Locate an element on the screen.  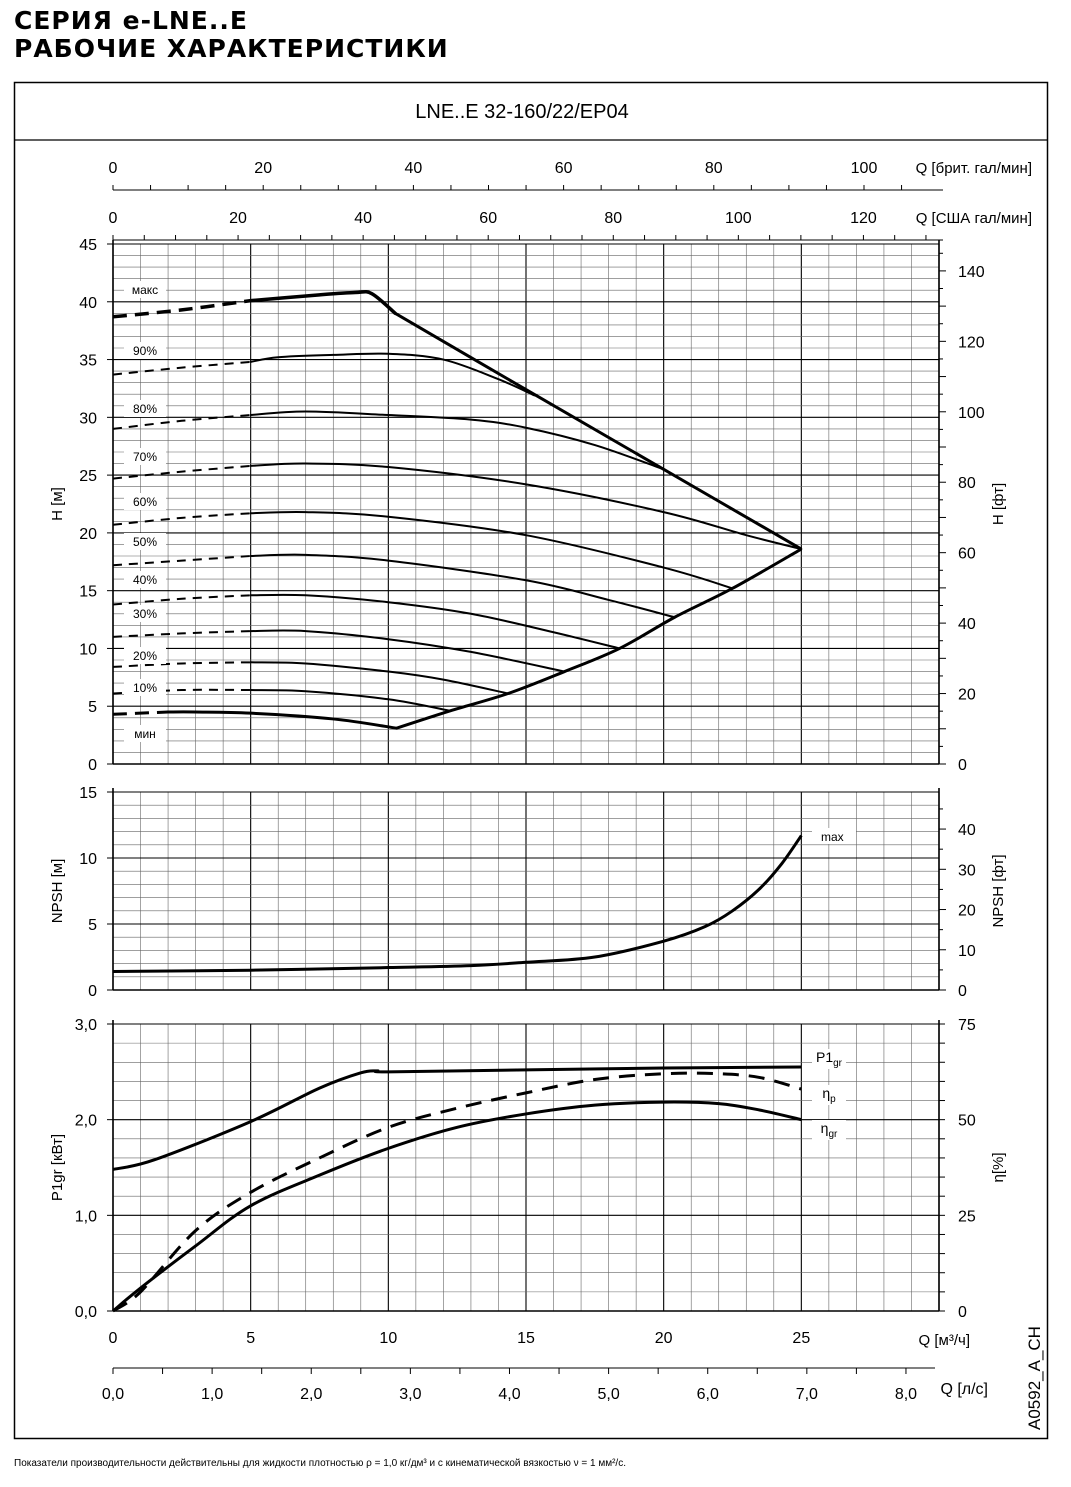
series-label: ηgr is located at coordinates (829, 1130).